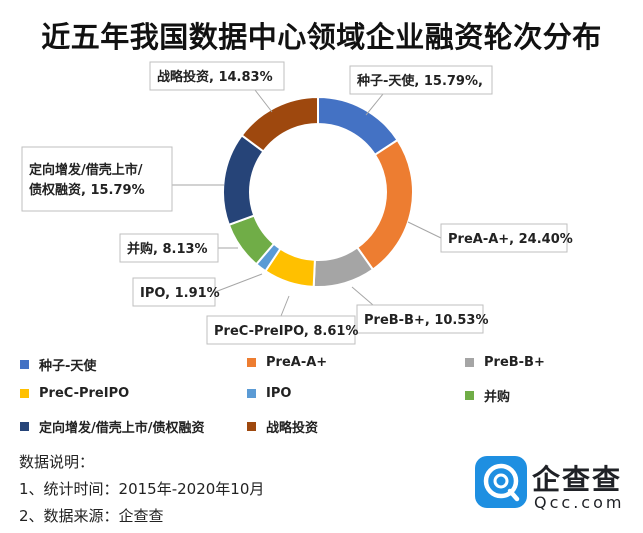  What do you see at coordinates (122, 428) in the screenshot?
I see `legend-label: 定向增发/借壳上市/债权融资` at bounding box center [122, 428].